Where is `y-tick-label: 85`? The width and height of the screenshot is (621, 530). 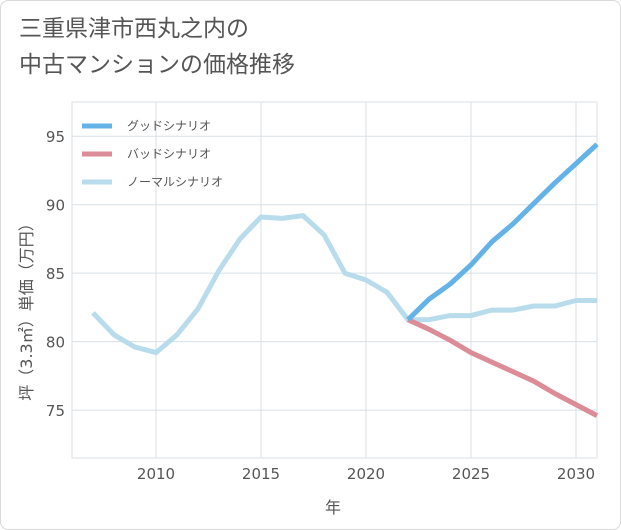 y-tick-label: 85 is located at coordinates (55, 274).